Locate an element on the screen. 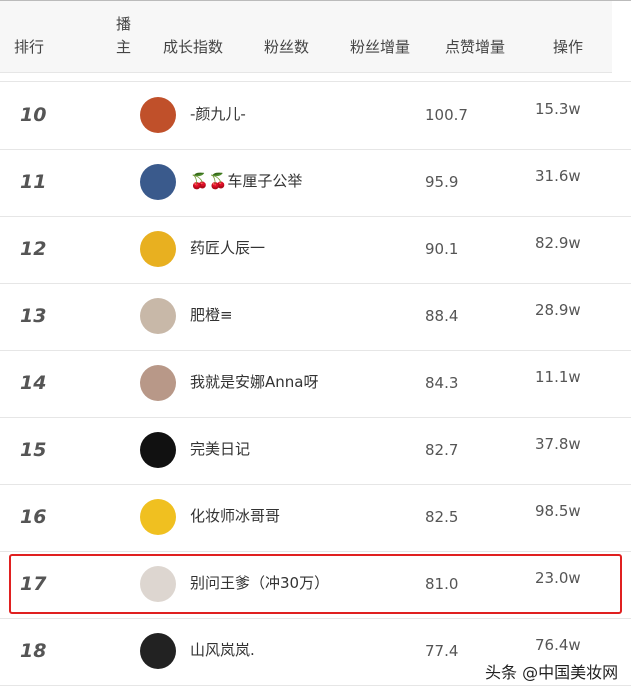 This screenshot has height=686, width=631. rank: 13 is located at coordinates (33, 316).